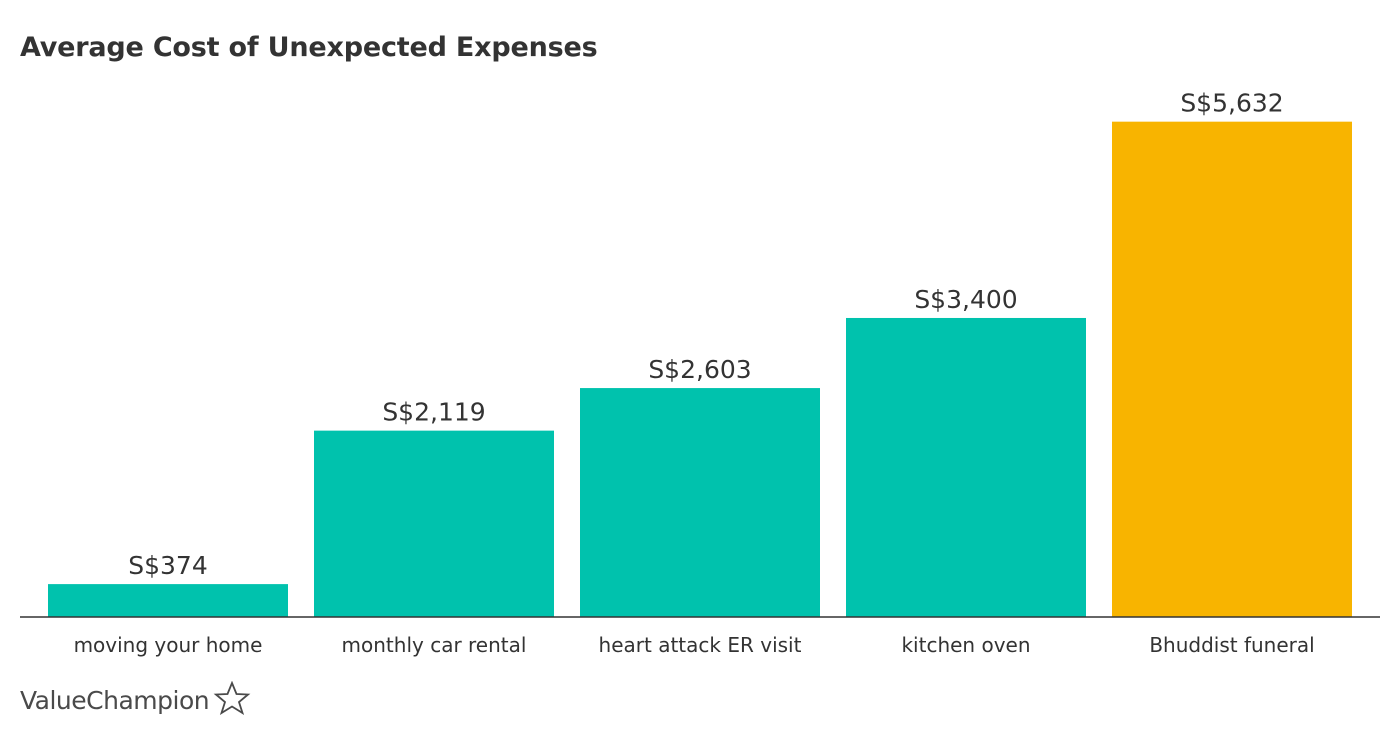 The width and height of the screenshot is (1400, 744). What do you see at coordinates (965, 299) in the screenshot?
I see `value-label-4: S$3,400` at bounding box center [965, 299].